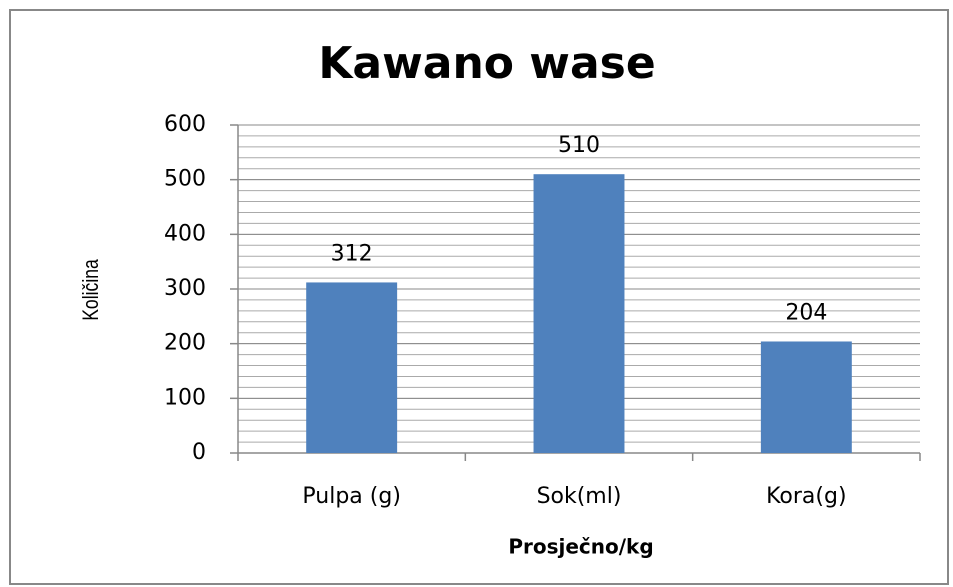 Image resolution: width=953 pixels, height=587 pixels. Describe the element at coordinates (185, 179) in the screenshot. I see `y-tick-label: 500` at that location.